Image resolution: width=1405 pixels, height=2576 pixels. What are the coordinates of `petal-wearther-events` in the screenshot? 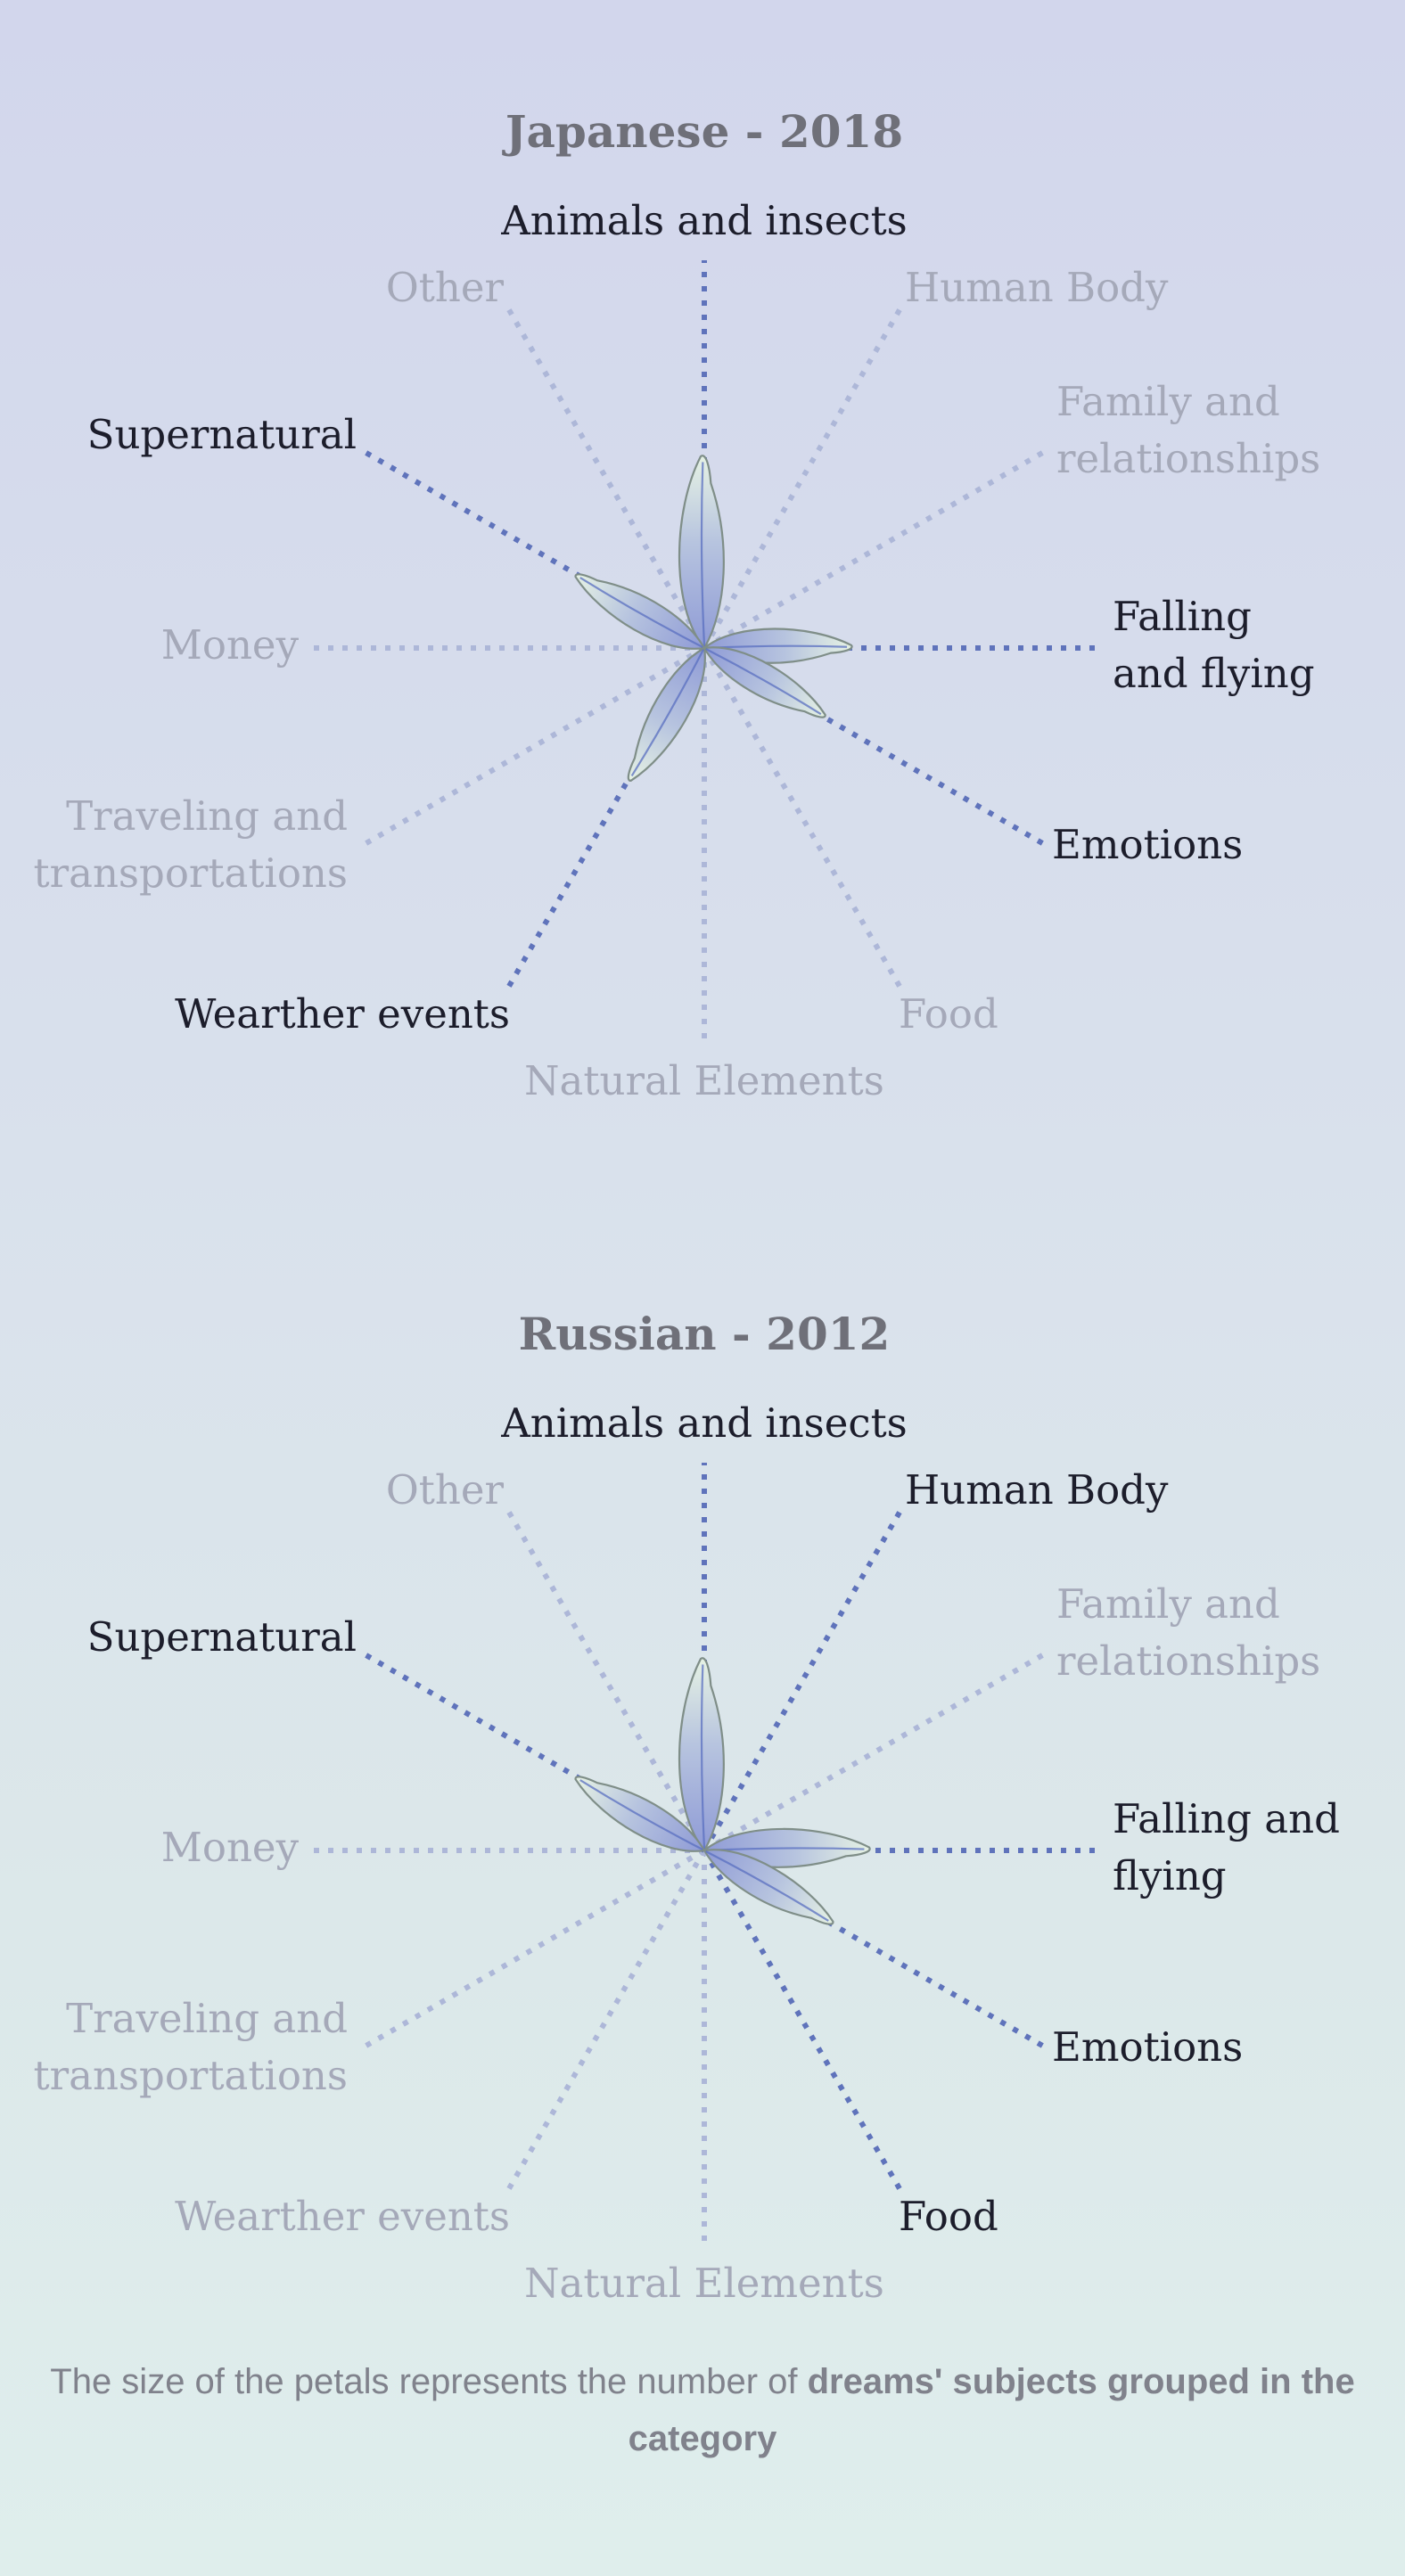 It's located at (666, 714).